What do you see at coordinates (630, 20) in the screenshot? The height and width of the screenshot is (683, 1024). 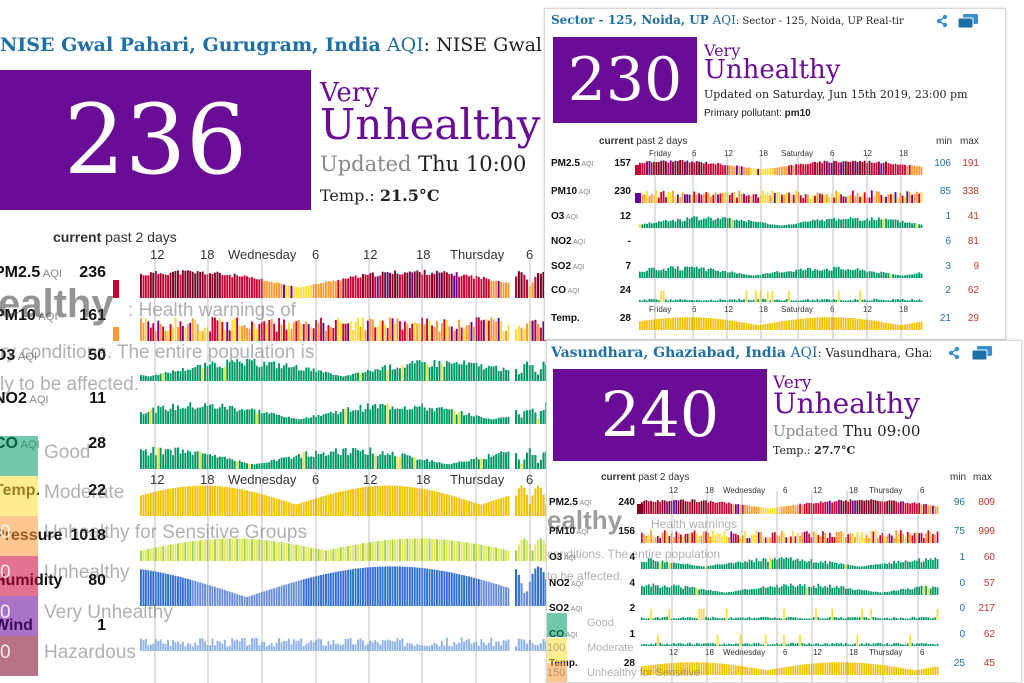 I see `station-location-link: Sector - 125, Noida, UP` at bounding box center [630, 20].